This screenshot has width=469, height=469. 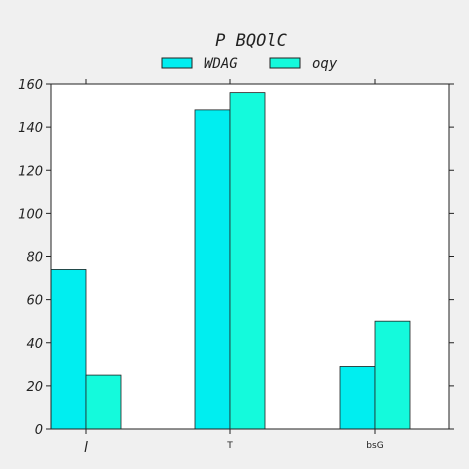 I want to click on ytick-label-6: 120, so click(x=30, y=171).